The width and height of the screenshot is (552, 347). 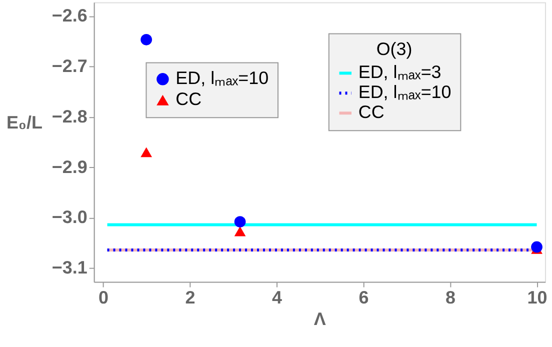 I want to click on y-tick-label: −3.0, so click(x=70, y=217).